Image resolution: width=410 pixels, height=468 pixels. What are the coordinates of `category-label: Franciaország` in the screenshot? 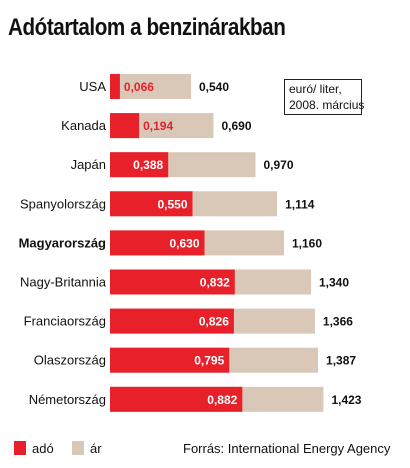 It's located at (65, 321).